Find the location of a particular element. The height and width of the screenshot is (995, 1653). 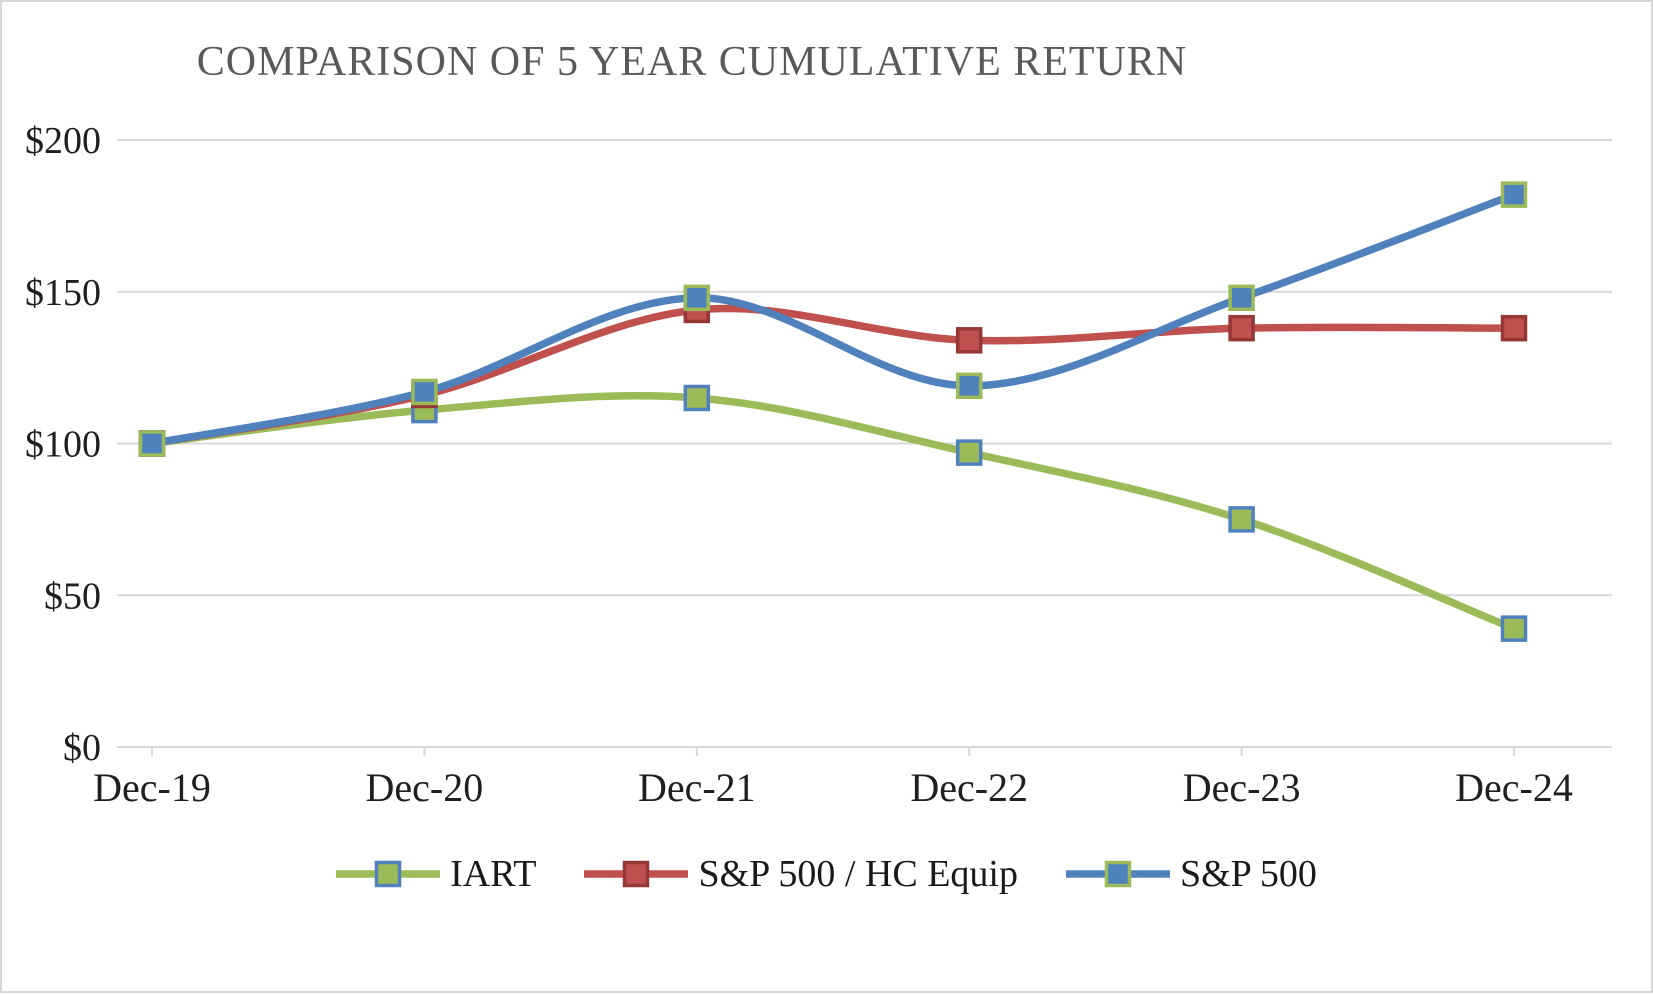

legend-item-s-p-500-hc-equip: S&P 500 / HC Equip is located at coordinates (801, 874).